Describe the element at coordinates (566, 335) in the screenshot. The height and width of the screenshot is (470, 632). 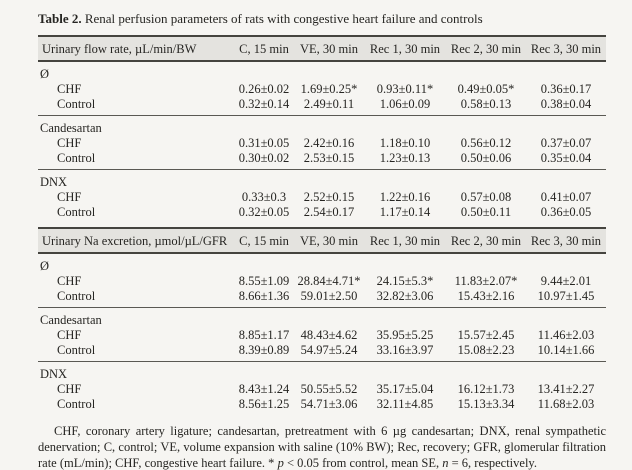
I see `value-cell: 11.46±2.03` at that location.